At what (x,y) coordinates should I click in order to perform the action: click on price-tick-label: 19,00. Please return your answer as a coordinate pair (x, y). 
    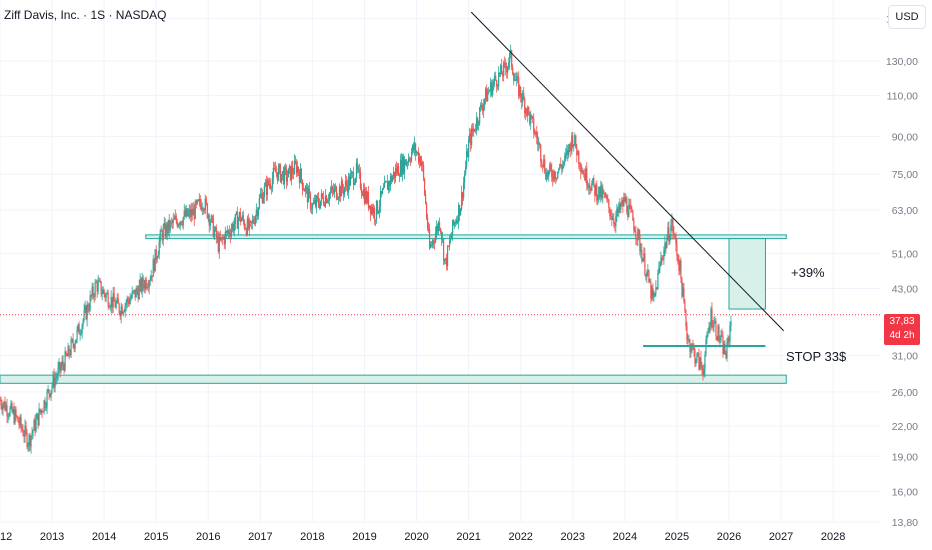
    Looking at the image, I should click on (905, 457).